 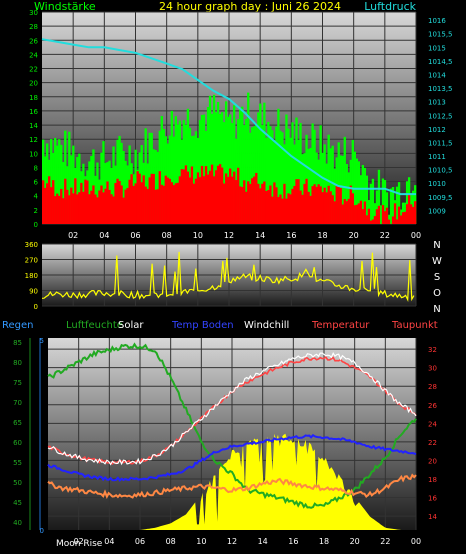 I want to click on humidity-tick-label: 80, so click(x=17, y=363).